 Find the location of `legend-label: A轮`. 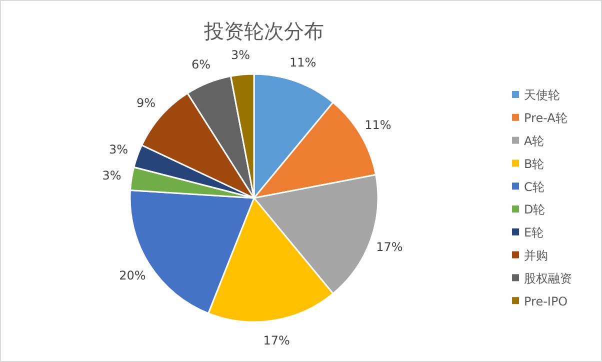

legend-label: A轮 is located at coordinates (534, 141).